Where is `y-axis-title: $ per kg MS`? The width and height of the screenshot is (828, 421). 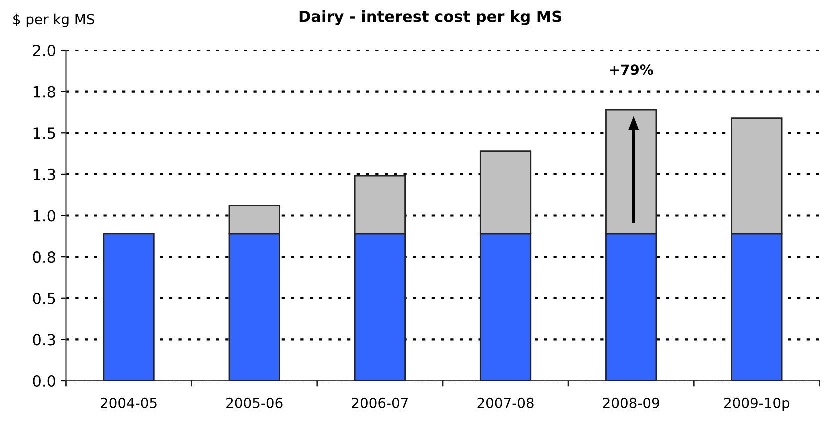
y-axis-title: $ per kg MS is located at coordinates (54, 21).